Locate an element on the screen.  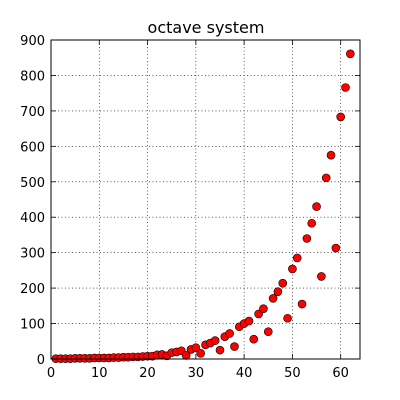
x-tick-label: 60 is located at coordinates (340, 373).